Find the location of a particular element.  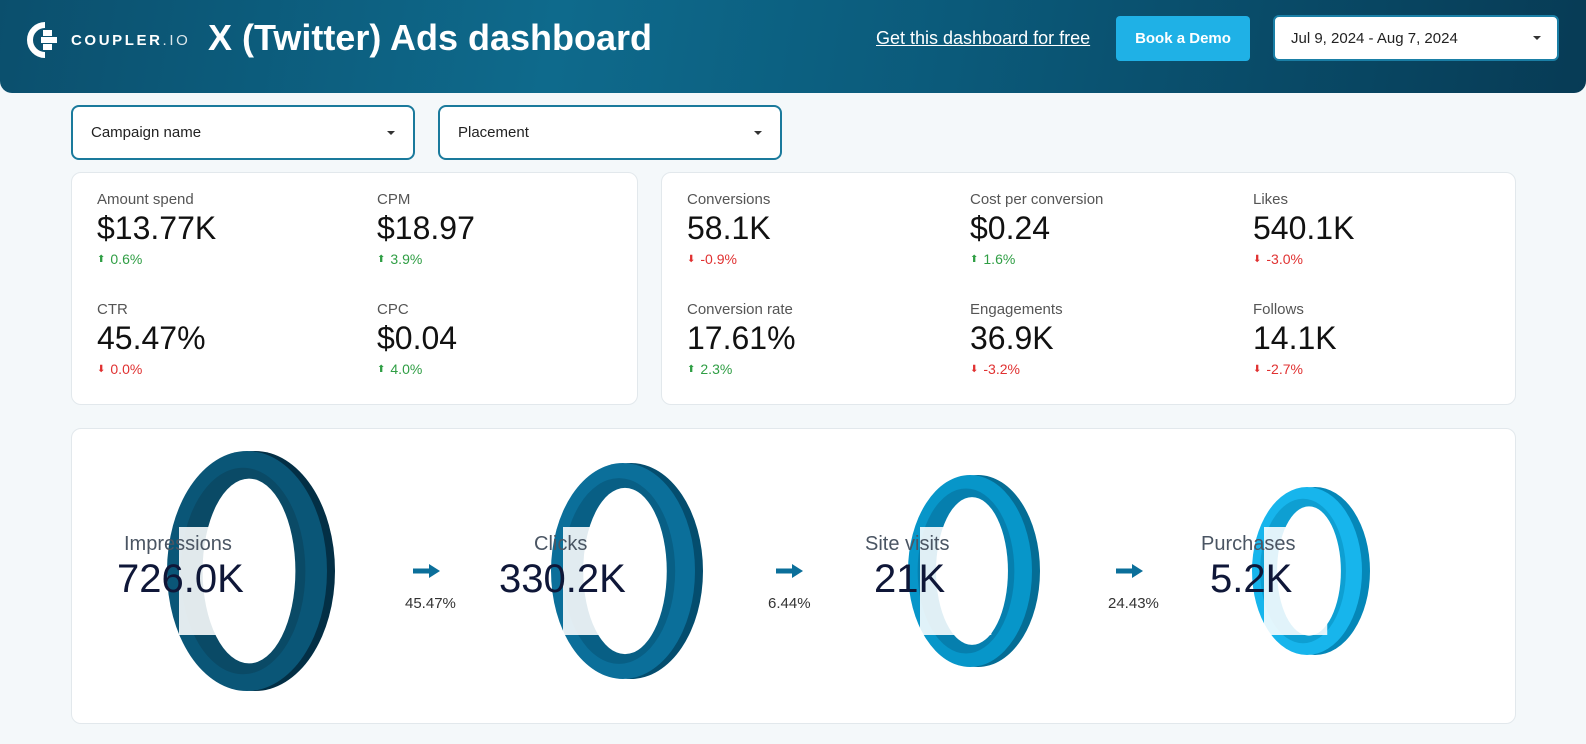

kpi-delta-value: 0.0% is located at coordinates (126, 369).